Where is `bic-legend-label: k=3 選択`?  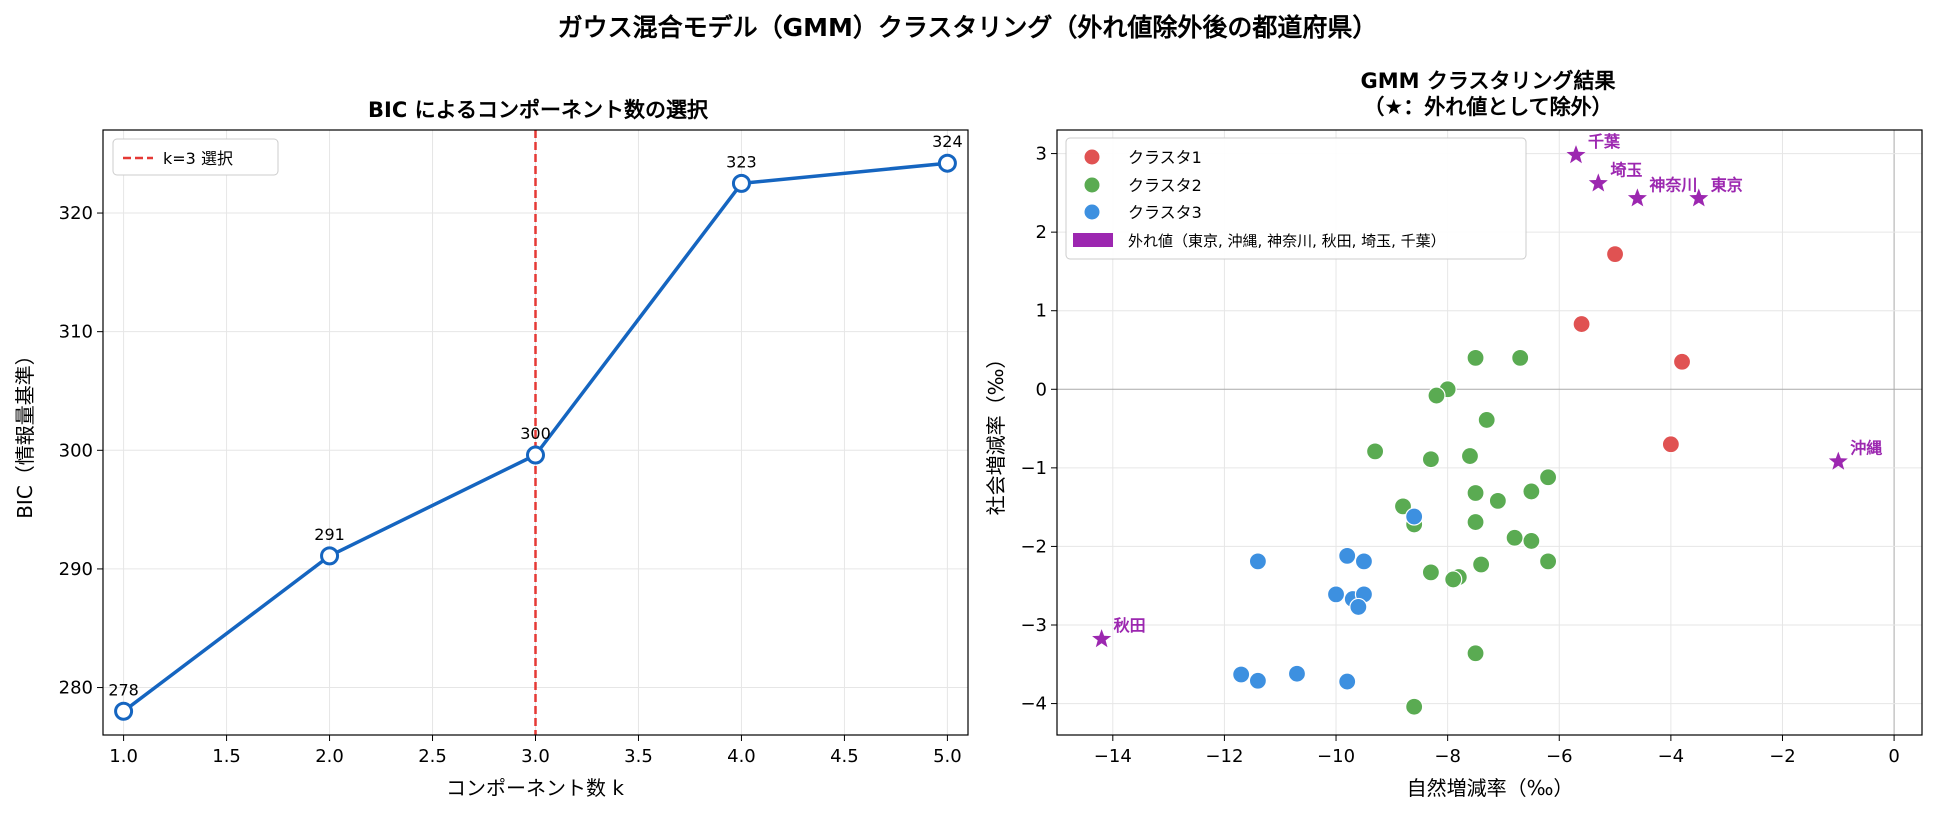
bic-legend-label: k=3 選択 is located at coordinates (198, 158).